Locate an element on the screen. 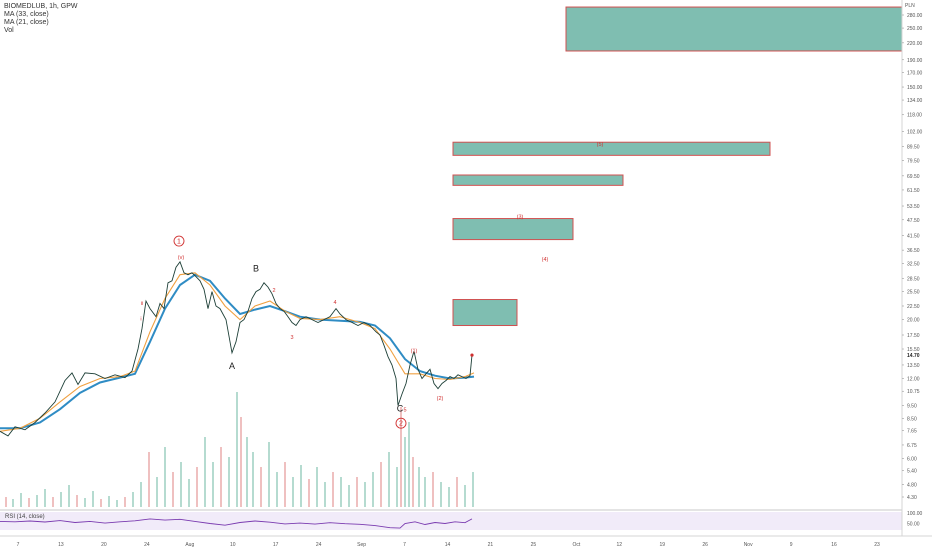 This screenshot has height=550, width=932. wave-label: (3) is located at coordinates (520, 218).